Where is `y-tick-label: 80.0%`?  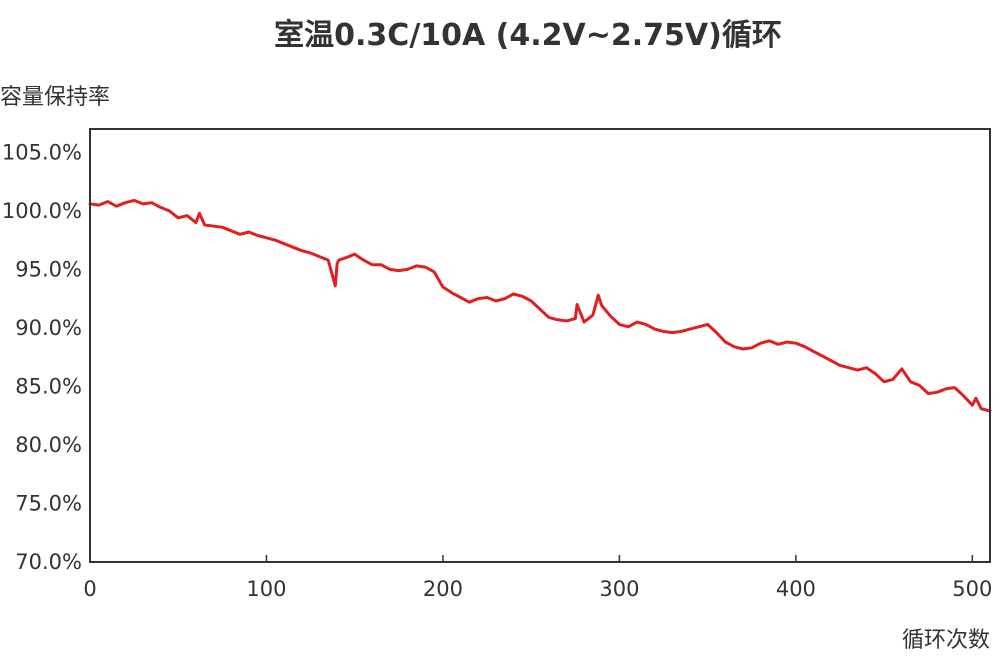
y-tick-label: 80.0% is located at coordinates (48, 445).